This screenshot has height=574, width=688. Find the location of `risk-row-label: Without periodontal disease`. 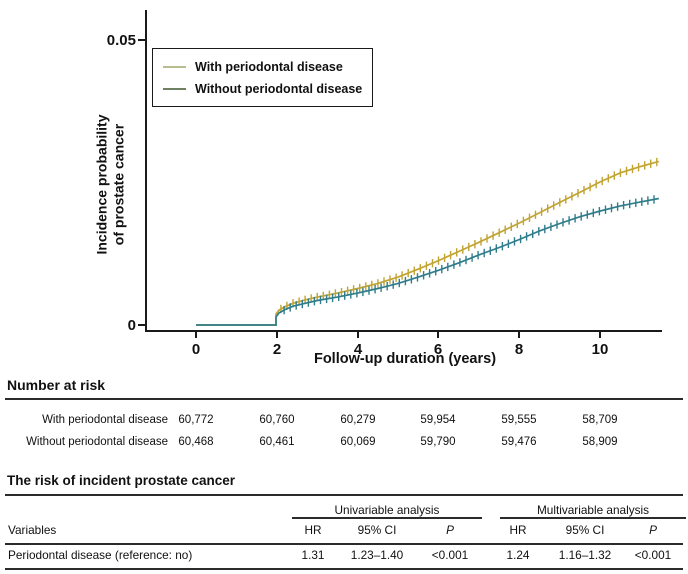

risk-row-label: Without periodontal disease is located at coordinates (97, 442).